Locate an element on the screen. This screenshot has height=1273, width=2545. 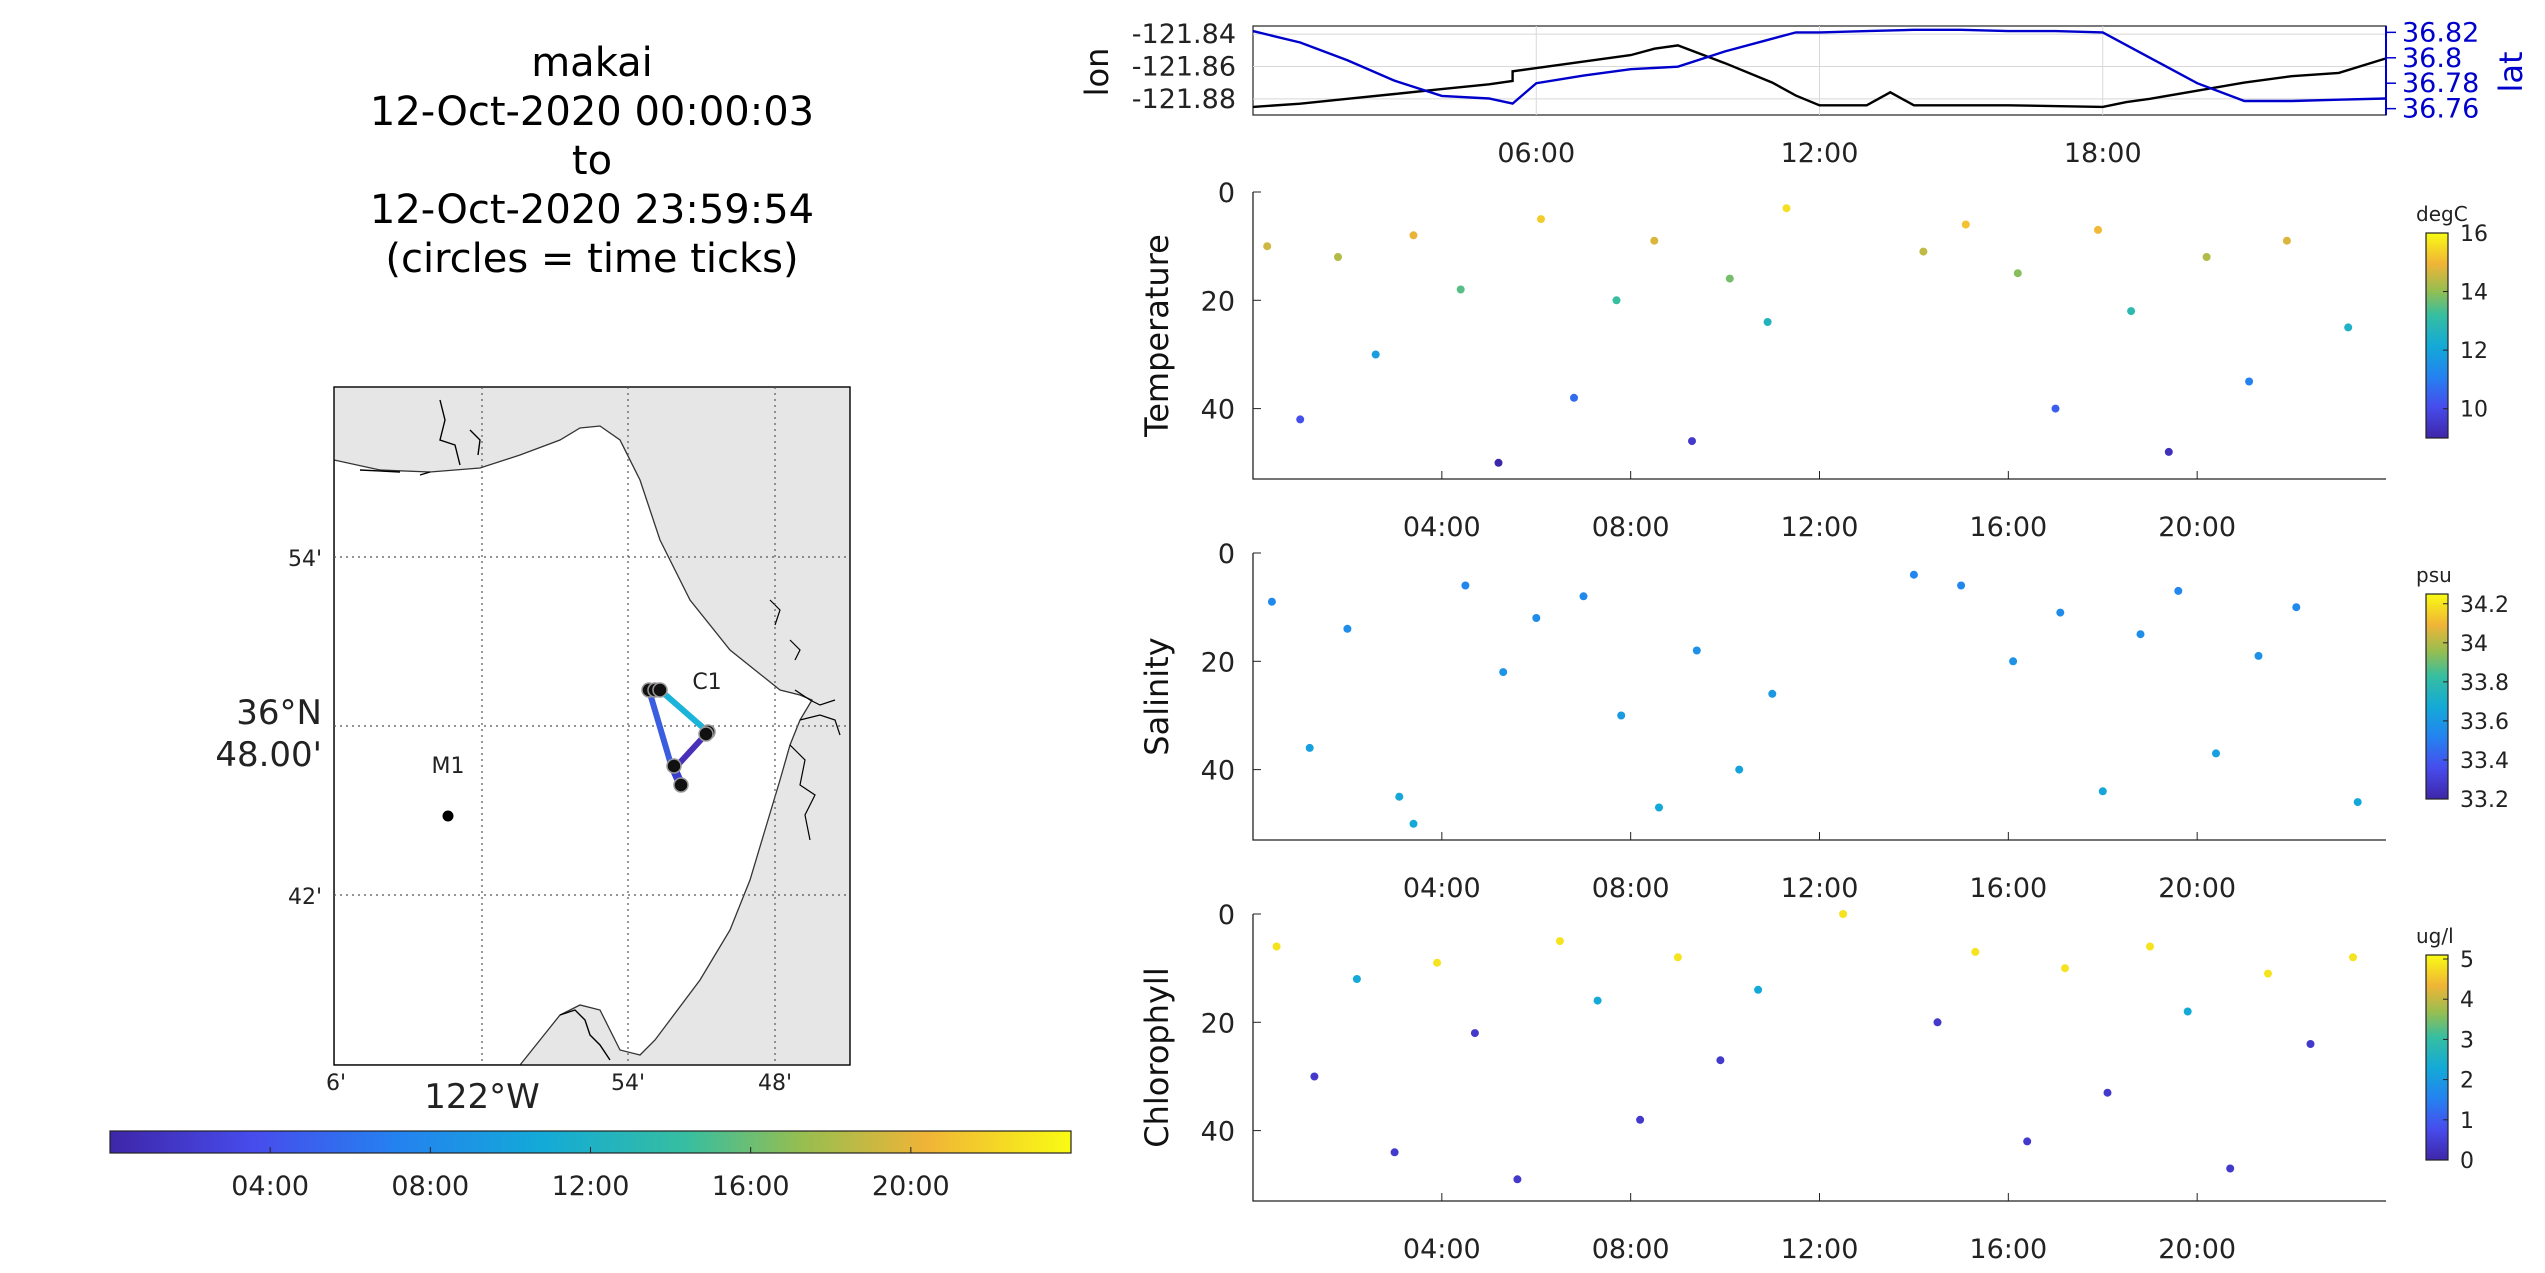
time-colorbar: 04:00 08:00 12:00 16:00 20:00 is located at coordinates (590, 1166).